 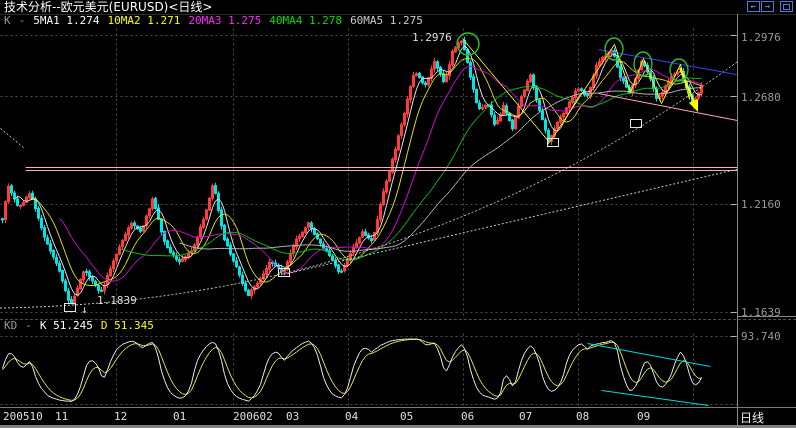 What do you see at coordinates (7, 20) in the screenshot?
I see `ma-indicator-value: K` at bounding box center [7, 20].